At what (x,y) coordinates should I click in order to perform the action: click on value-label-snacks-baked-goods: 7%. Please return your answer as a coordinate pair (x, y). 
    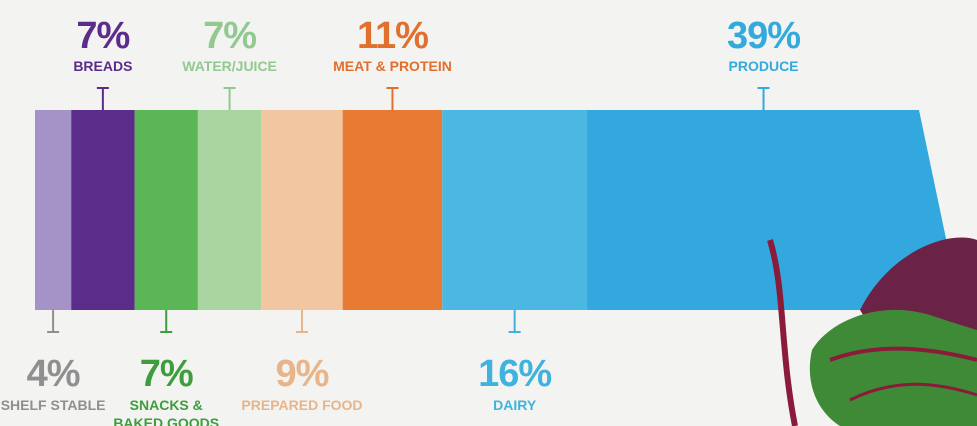
    Looking at the image, I should click on (166, 374).